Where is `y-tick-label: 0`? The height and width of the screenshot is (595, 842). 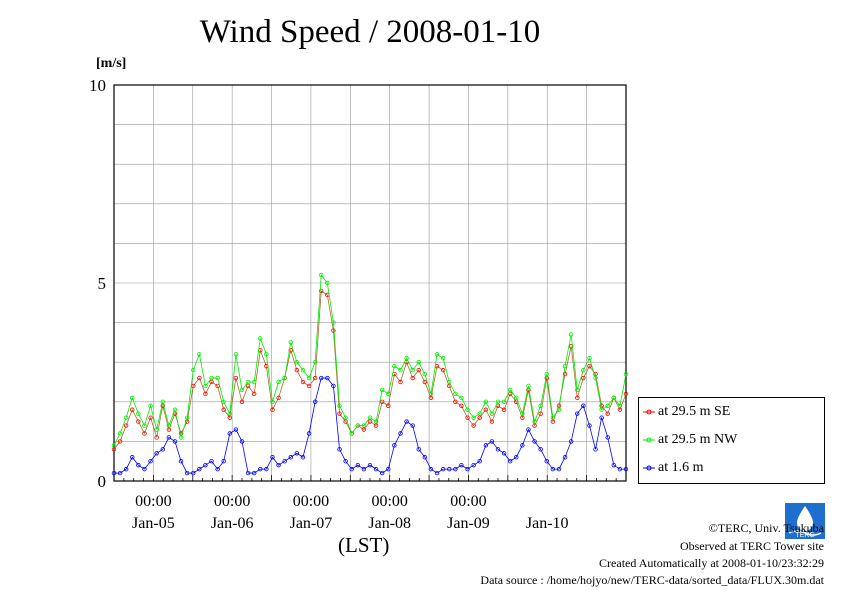 y-tick-label: 0 is located at coordinates (102, 481).